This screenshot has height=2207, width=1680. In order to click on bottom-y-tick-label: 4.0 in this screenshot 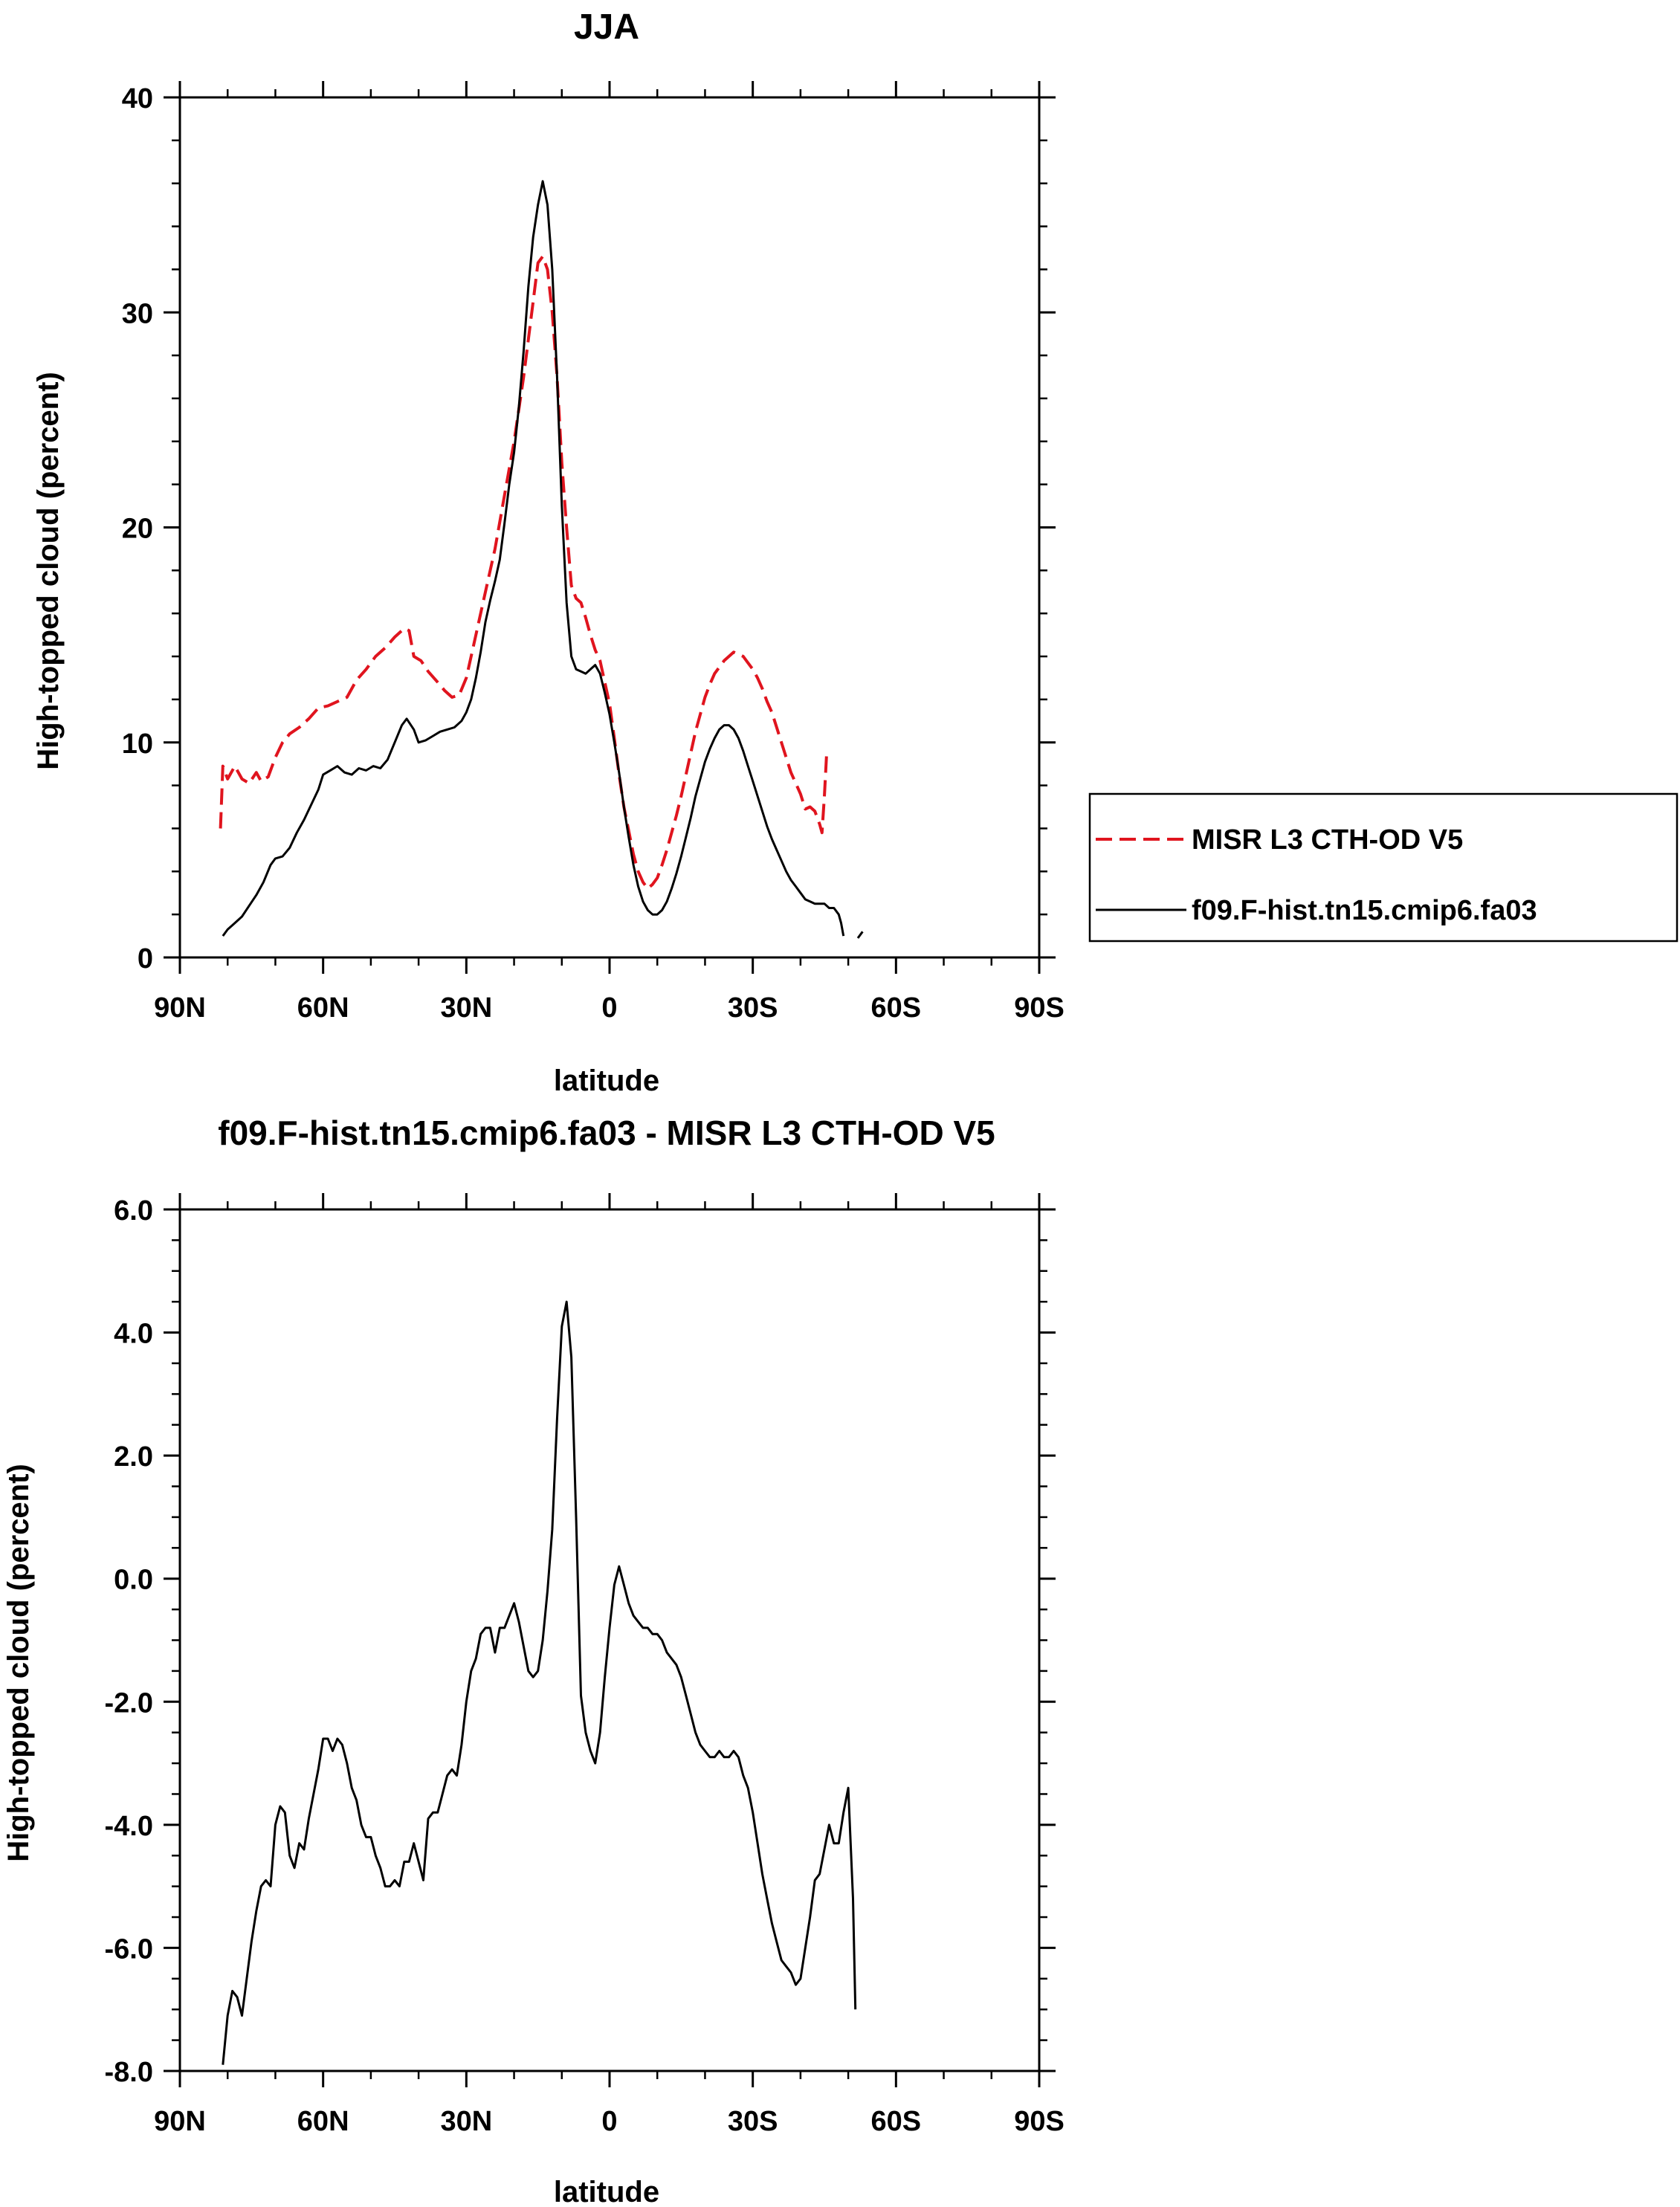, I will do `click(133, 1334)`.